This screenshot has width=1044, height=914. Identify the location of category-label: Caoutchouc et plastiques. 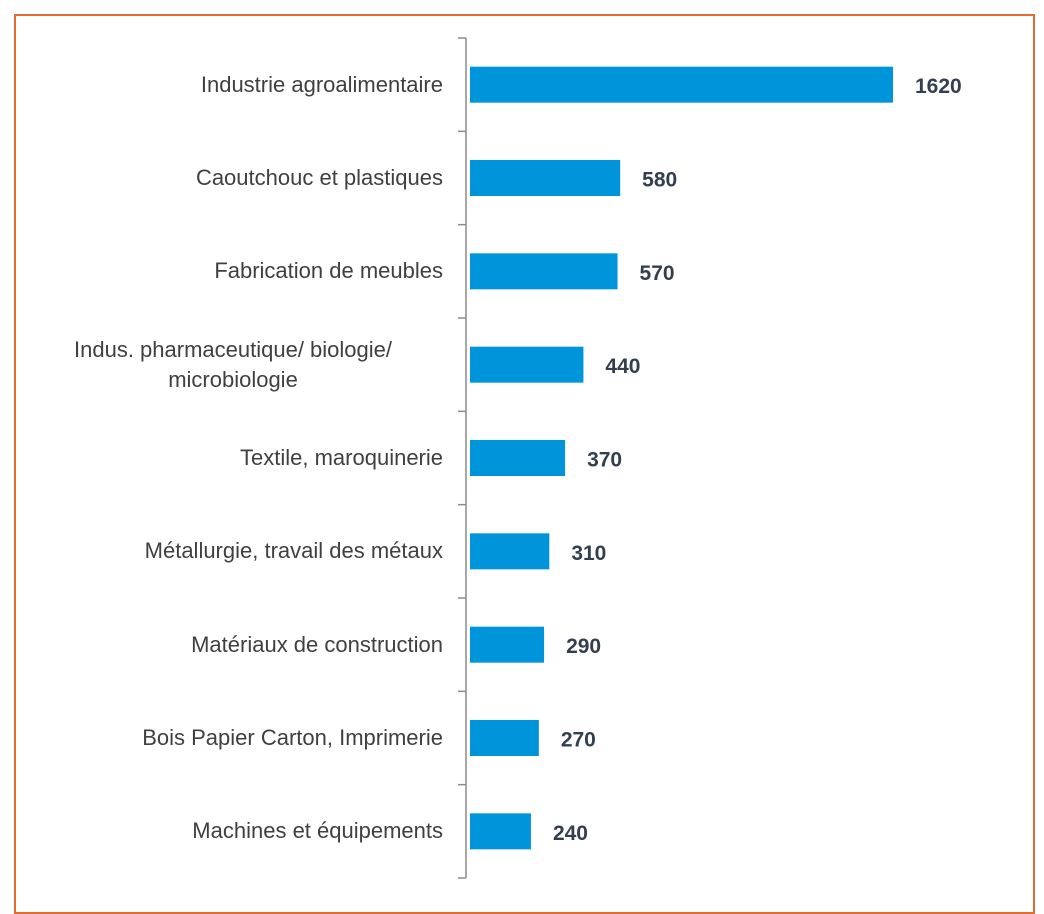
(319, 177).